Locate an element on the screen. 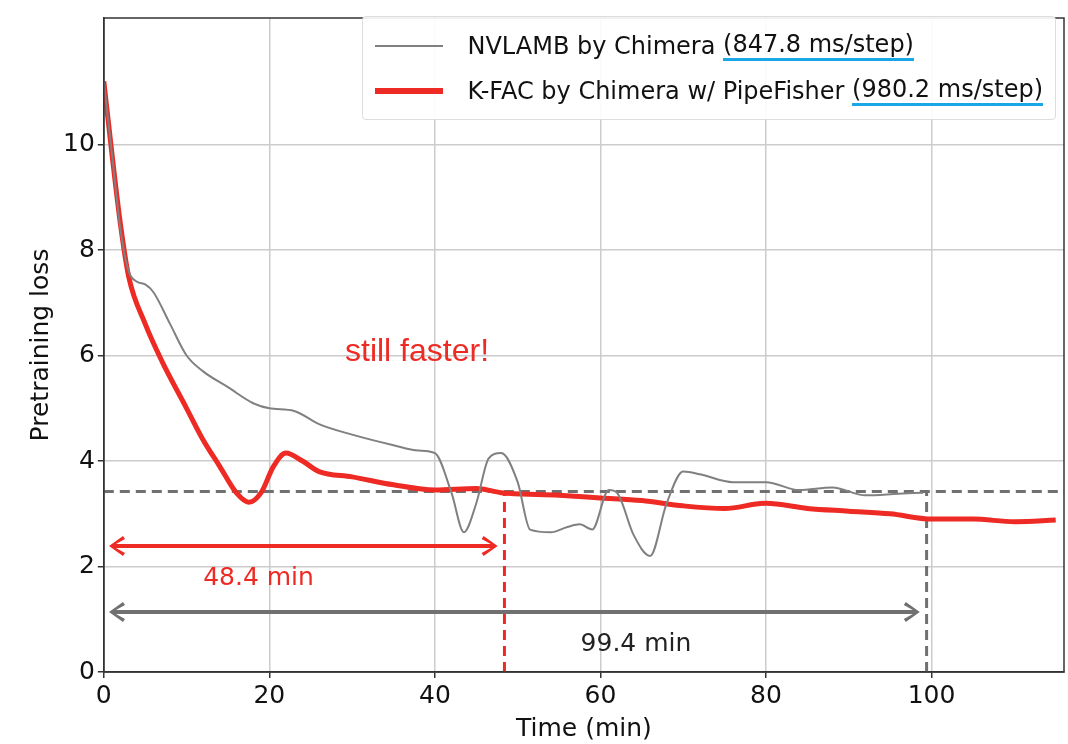  x-tick-label: 20 is located at coordinates (269, 694).